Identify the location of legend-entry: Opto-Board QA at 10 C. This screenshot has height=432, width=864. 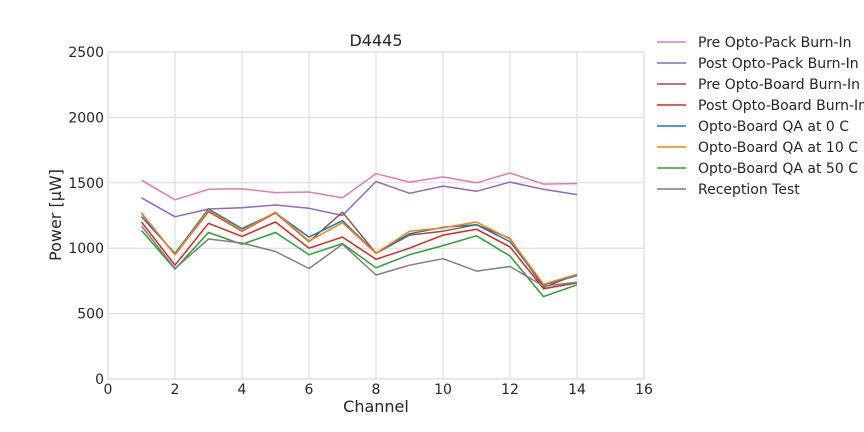
(778, 148).